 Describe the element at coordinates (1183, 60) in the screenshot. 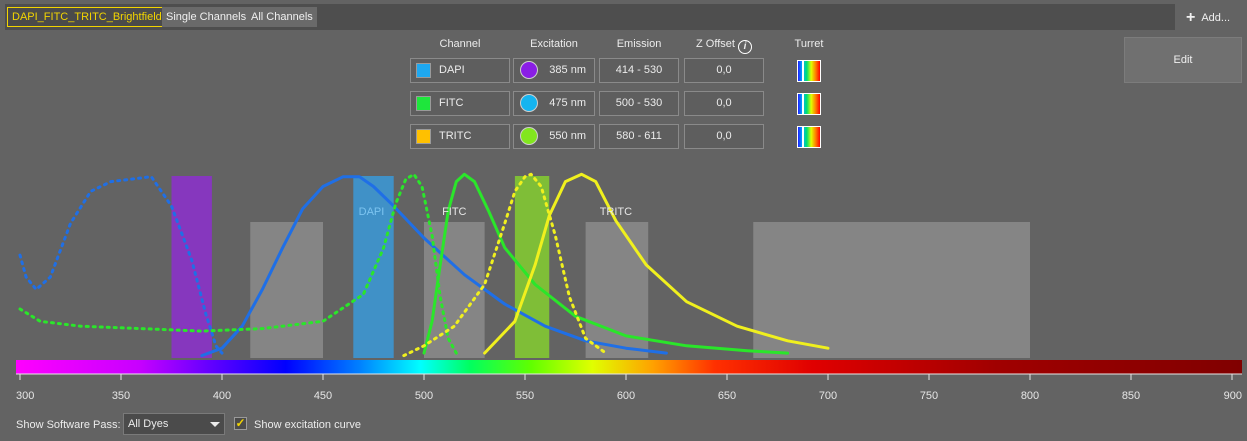

I see `edit-button: Edit` at that location.